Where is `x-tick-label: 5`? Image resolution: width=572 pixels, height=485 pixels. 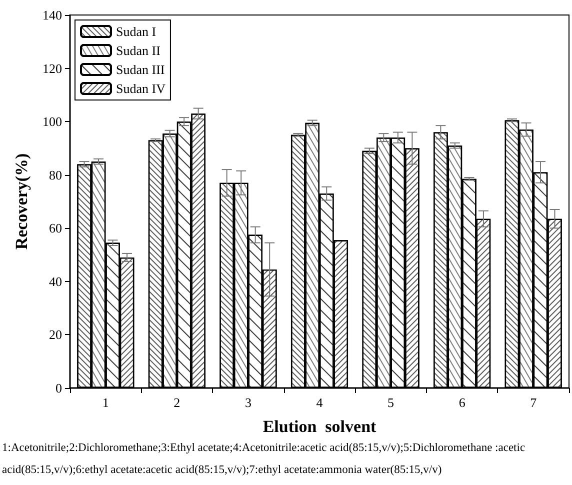 x-tick-label: 5 is located at coordinates (391, 402).